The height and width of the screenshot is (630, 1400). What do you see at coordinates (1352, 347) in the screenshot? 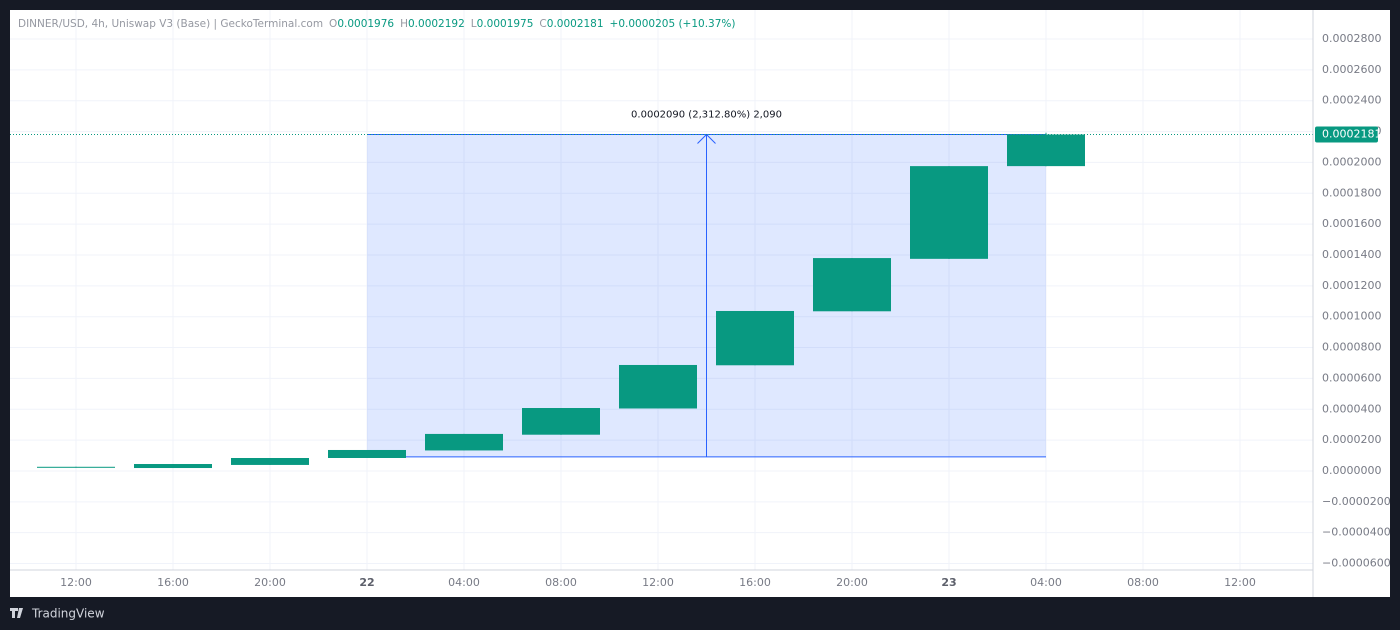
I see `y-tick-label: 0.0000800` at bounding box center [1352, 347].